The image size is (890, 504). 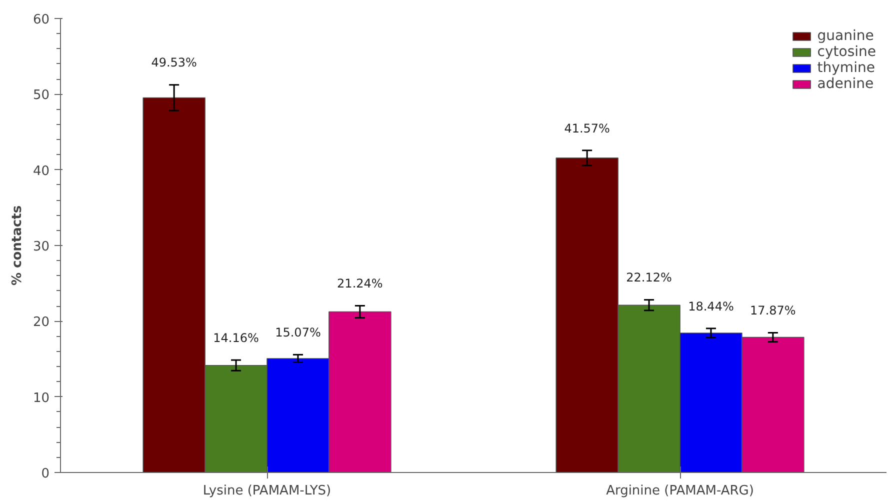 I want to click on legend-label: thymine, so click(x=846, y=68).